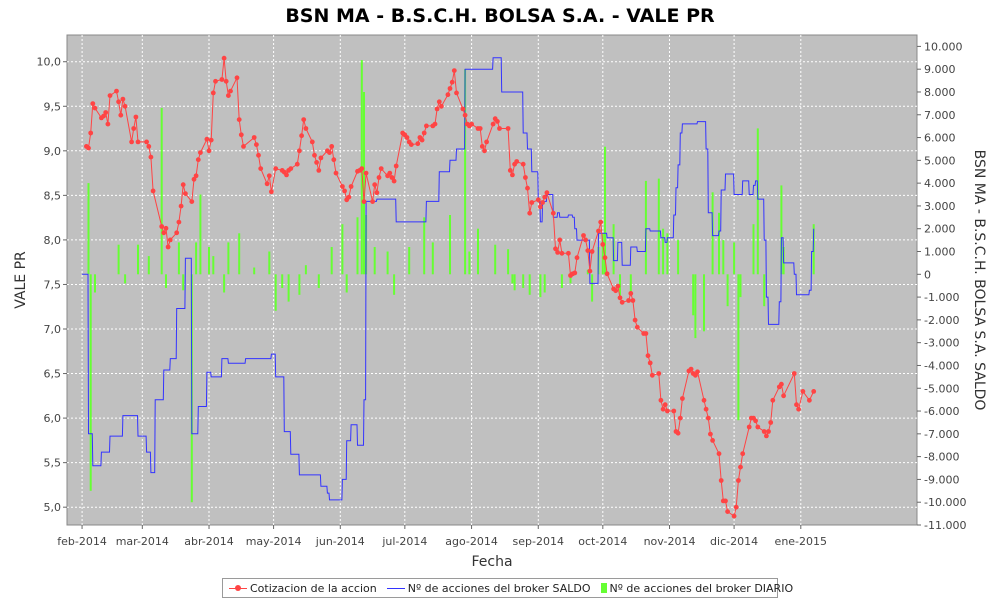 This screenshot has width=1000, height=600. Describe the element at coordinates (940, 229) in the screenshot. I see `y2-tick-label: 2.000` at that location.